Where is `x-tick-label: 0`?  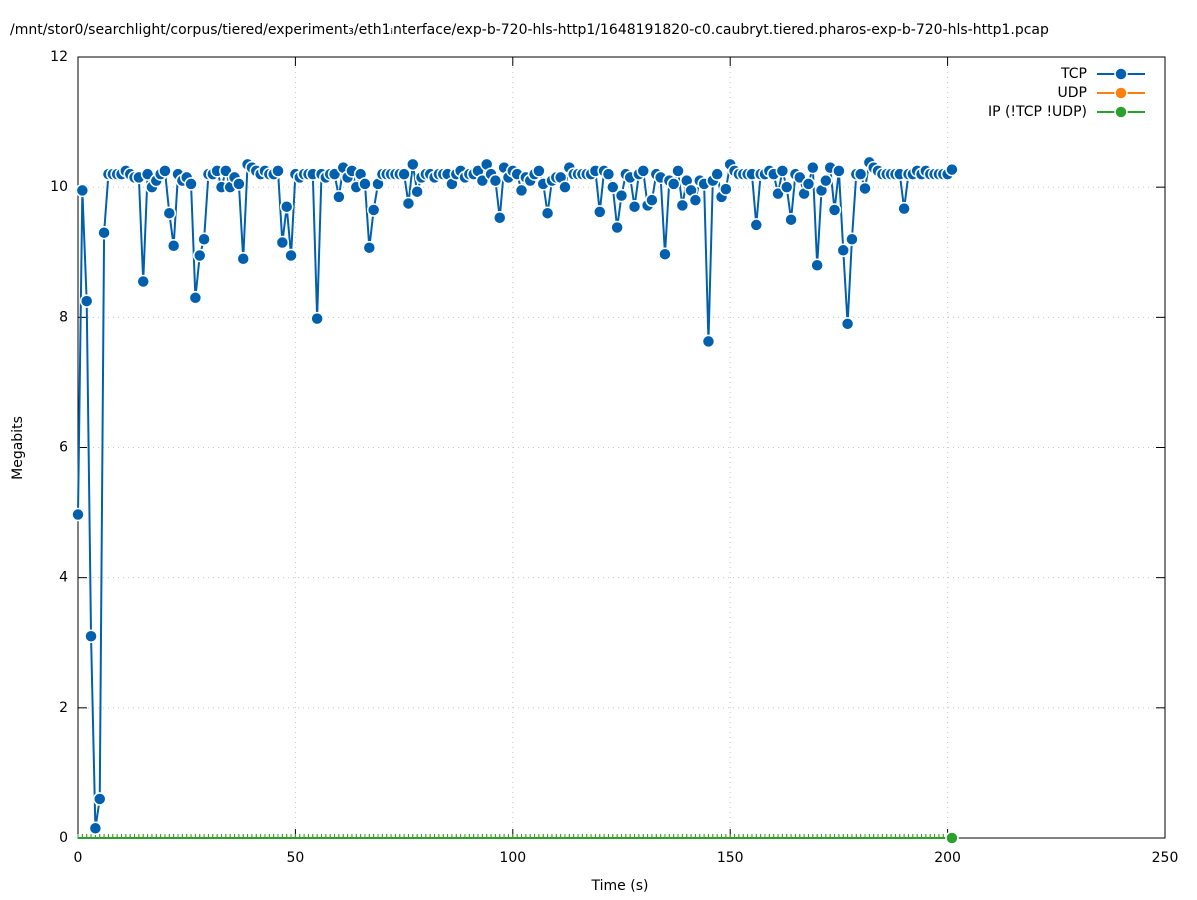
x-tick-label: 0 is located at coordinates (78, 858).